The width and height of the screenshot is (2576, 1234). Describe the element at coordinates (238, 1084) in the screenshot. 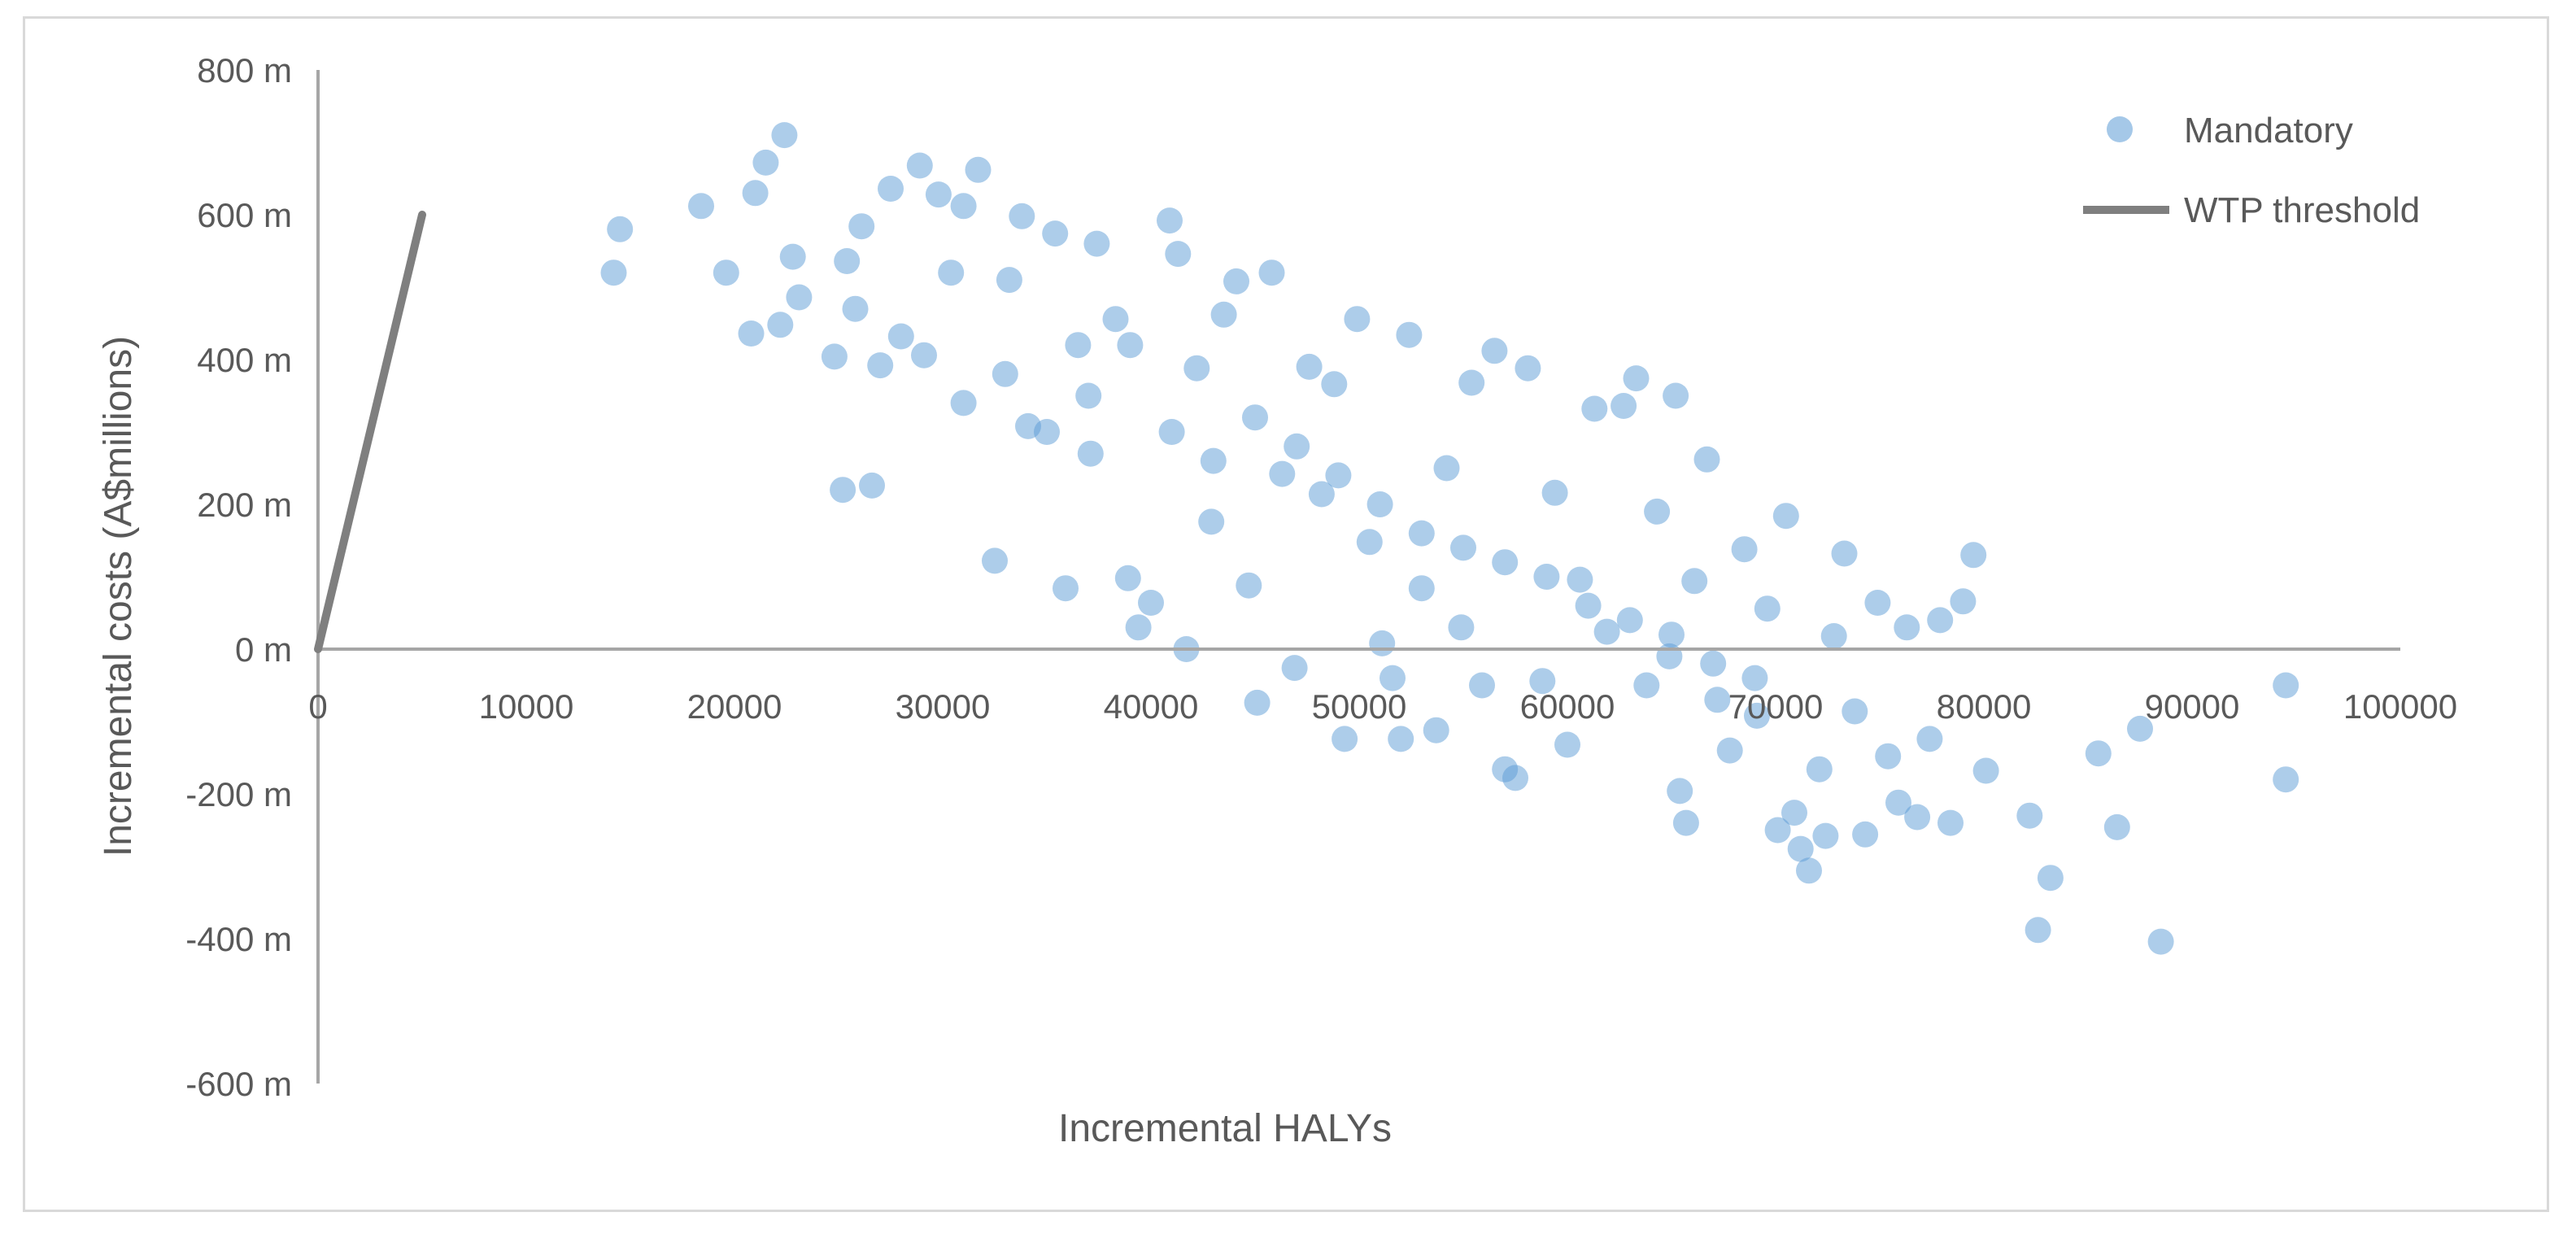

I see `y-tick-label-7: -600 m` at that location.